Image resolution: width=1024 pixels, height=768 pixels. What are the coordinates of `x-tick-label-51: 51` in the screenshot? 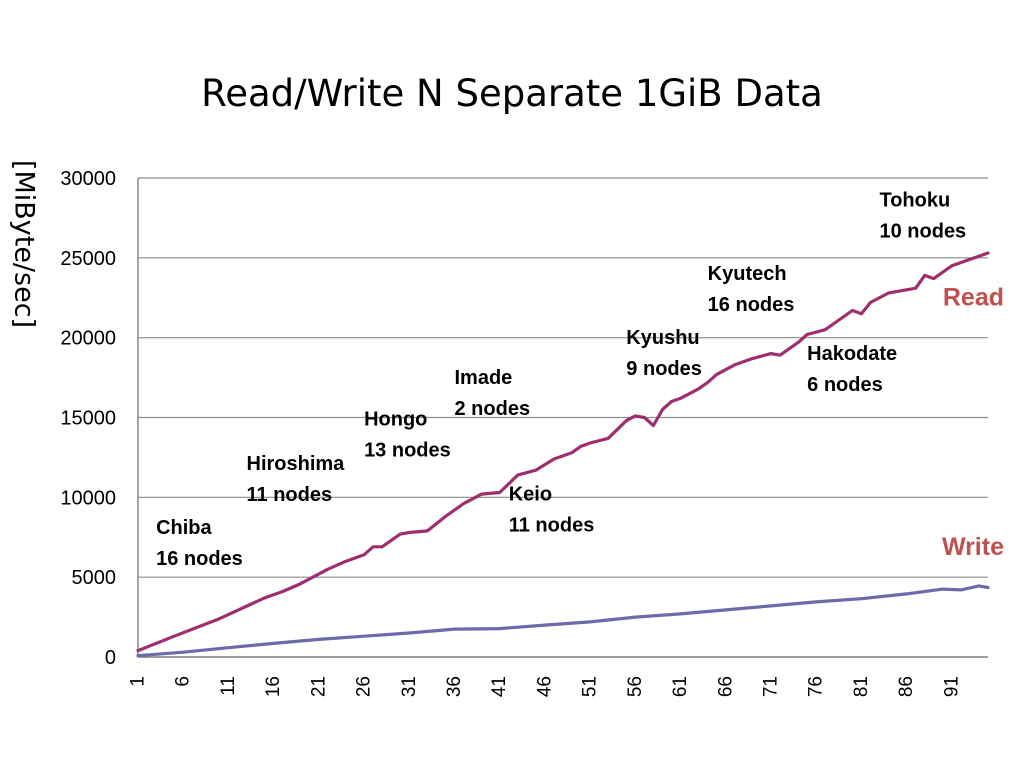 It's located at (590, 686).